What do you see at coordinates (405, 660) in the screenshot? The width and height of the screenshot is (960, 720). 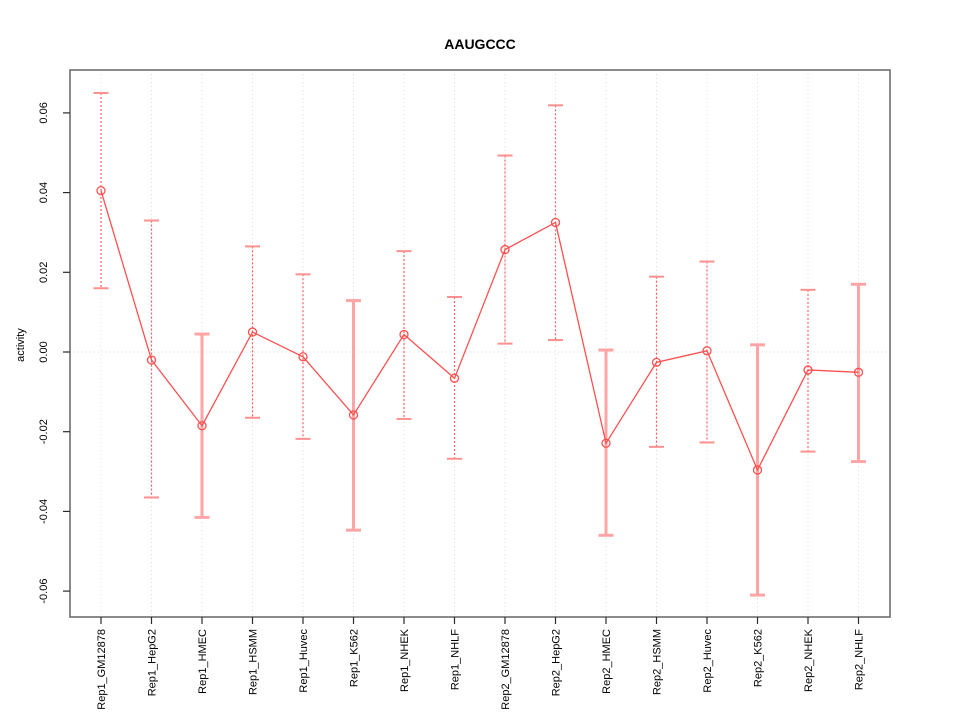 I see `x-tick-label: Rep1_NHEK` at bounding box center [405, 660].